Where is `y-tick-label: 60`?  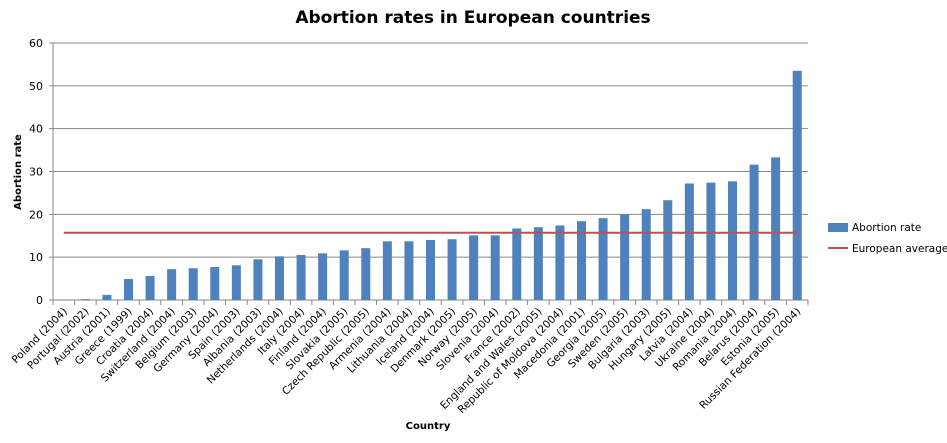 y-tick-label: 60 is located at coordinates (36, 43).